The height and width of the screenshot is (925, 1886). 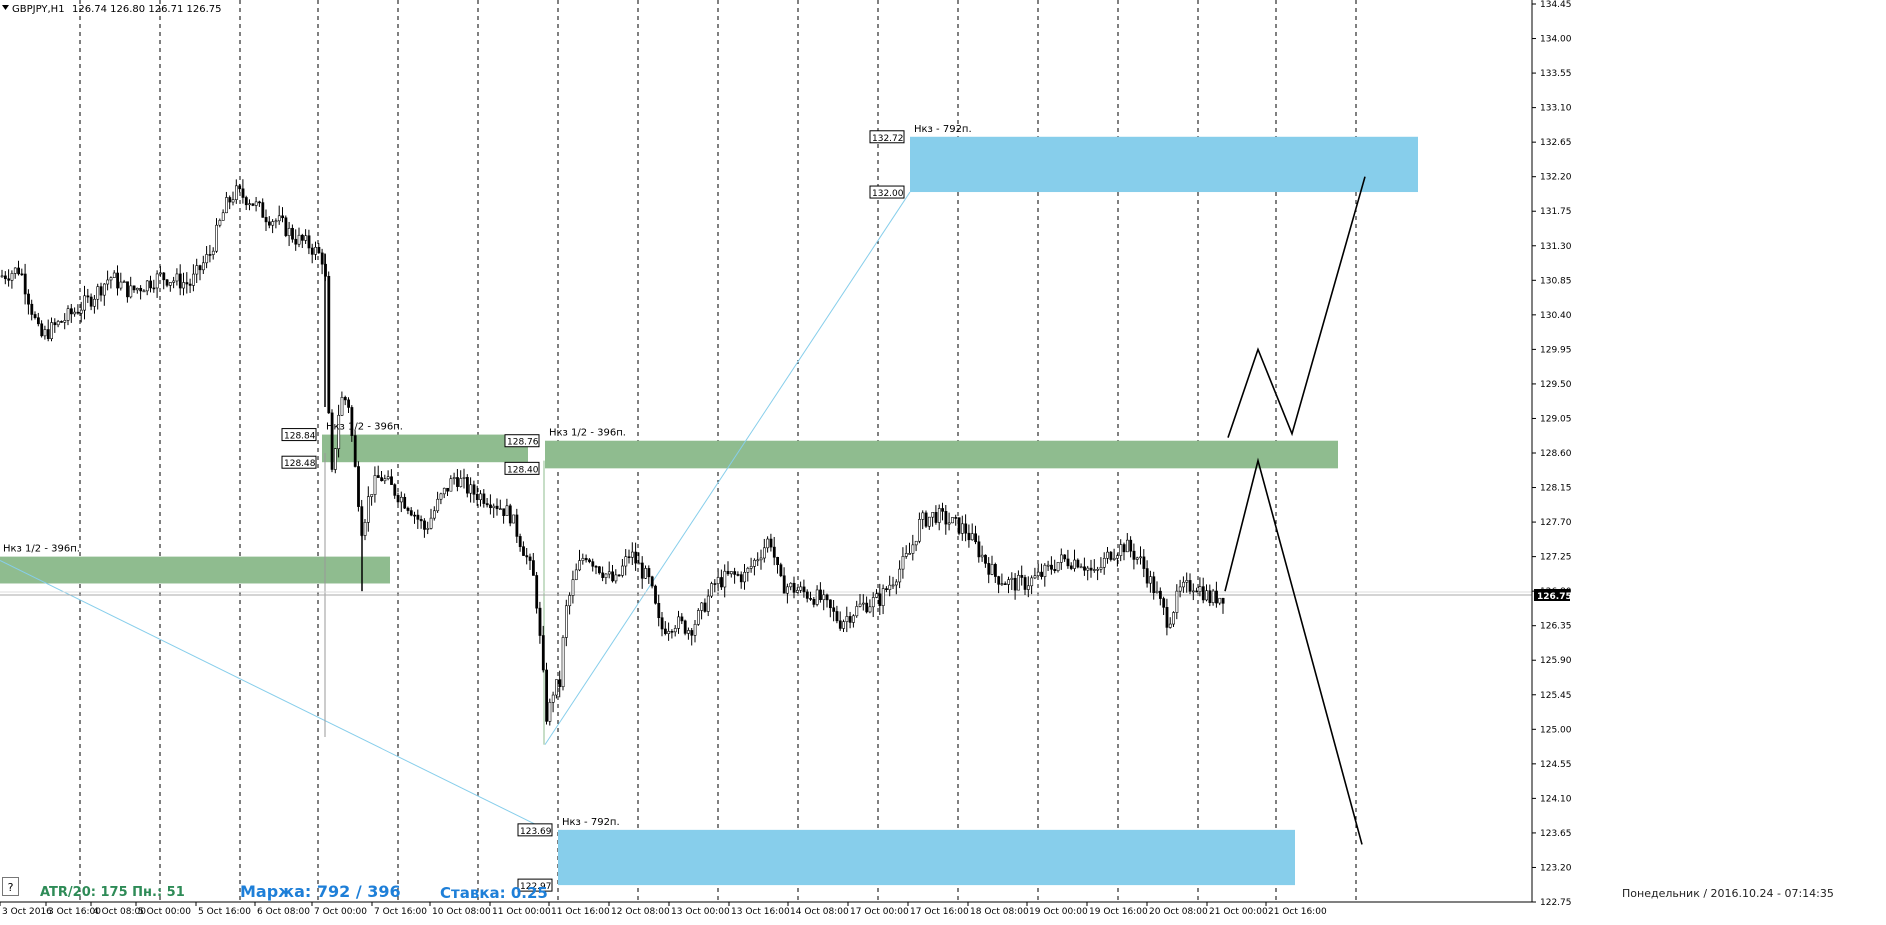 What do you see at coordinates (494, 893) in the screenshot?
I see `rate-indicator: Ставка: 0.25` at bounding box center [494, 893].